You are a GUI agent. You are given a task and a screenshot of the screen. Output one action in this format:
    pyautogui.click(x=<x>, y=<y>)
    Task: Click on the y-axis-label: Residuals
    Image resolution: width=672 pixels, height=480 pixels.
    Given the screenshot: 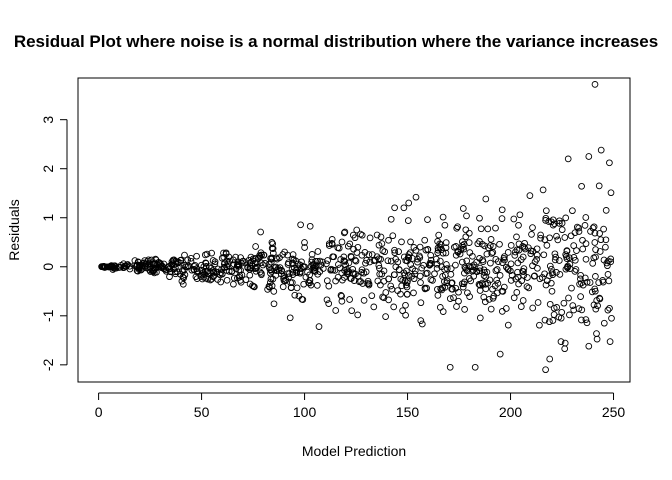 What is the action you would take?
    pyautogui.click(x=14, y=229)
    